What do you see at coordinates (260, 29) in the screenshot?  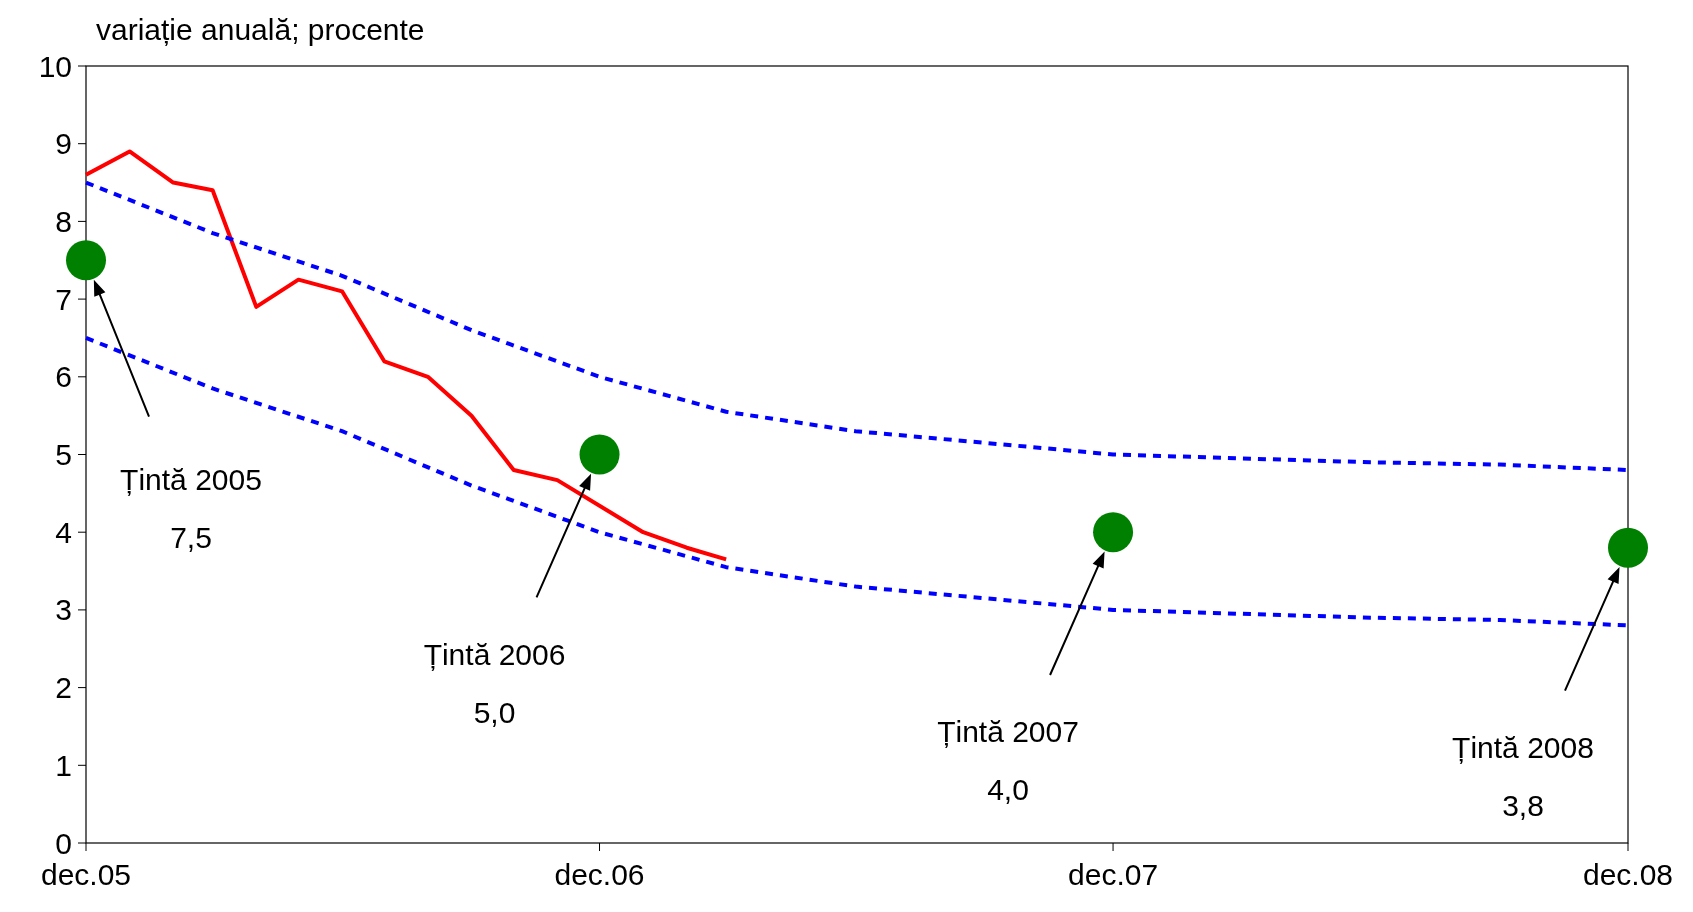 I see `y-axis-title: variație anuală; procente` at bounding box center [260, 29].